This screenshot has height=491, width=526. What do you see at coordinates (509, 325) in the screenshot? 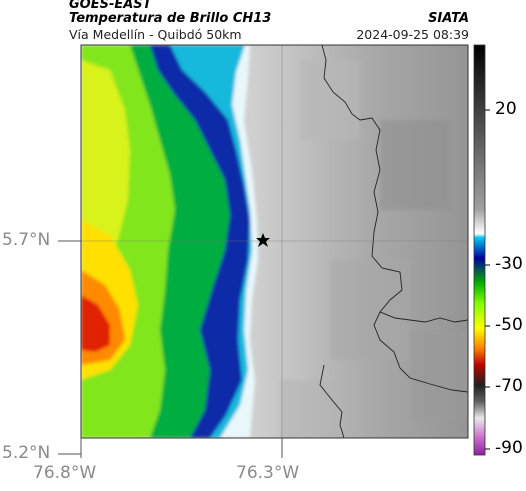
I see `colorbar-tick-label: -50` at bounding box center [509, 325].